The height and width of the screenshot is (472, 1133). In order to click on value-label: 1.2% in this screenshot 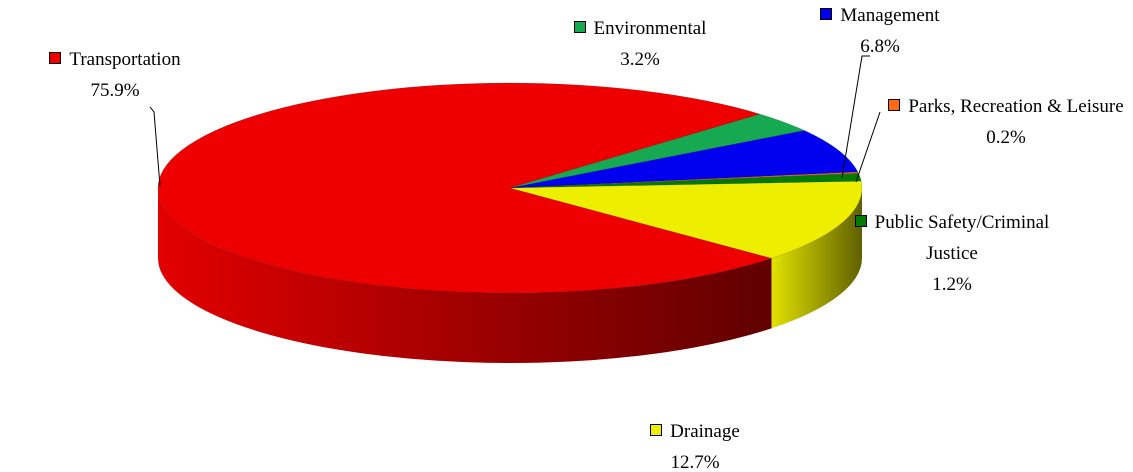, I will do `click(952, 284)`.